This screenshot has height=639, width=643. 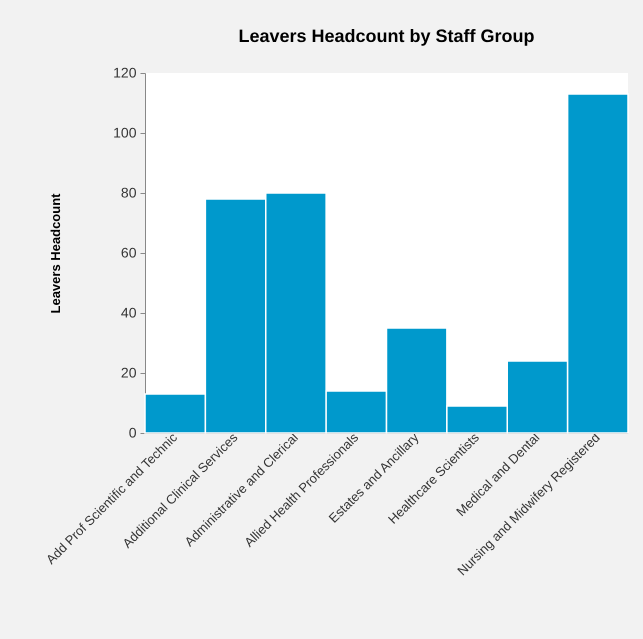 What do you see at coordinates (128, 372) in the screenshot?
I see `y-tick-label: 20` at bounding box center [128, 372].